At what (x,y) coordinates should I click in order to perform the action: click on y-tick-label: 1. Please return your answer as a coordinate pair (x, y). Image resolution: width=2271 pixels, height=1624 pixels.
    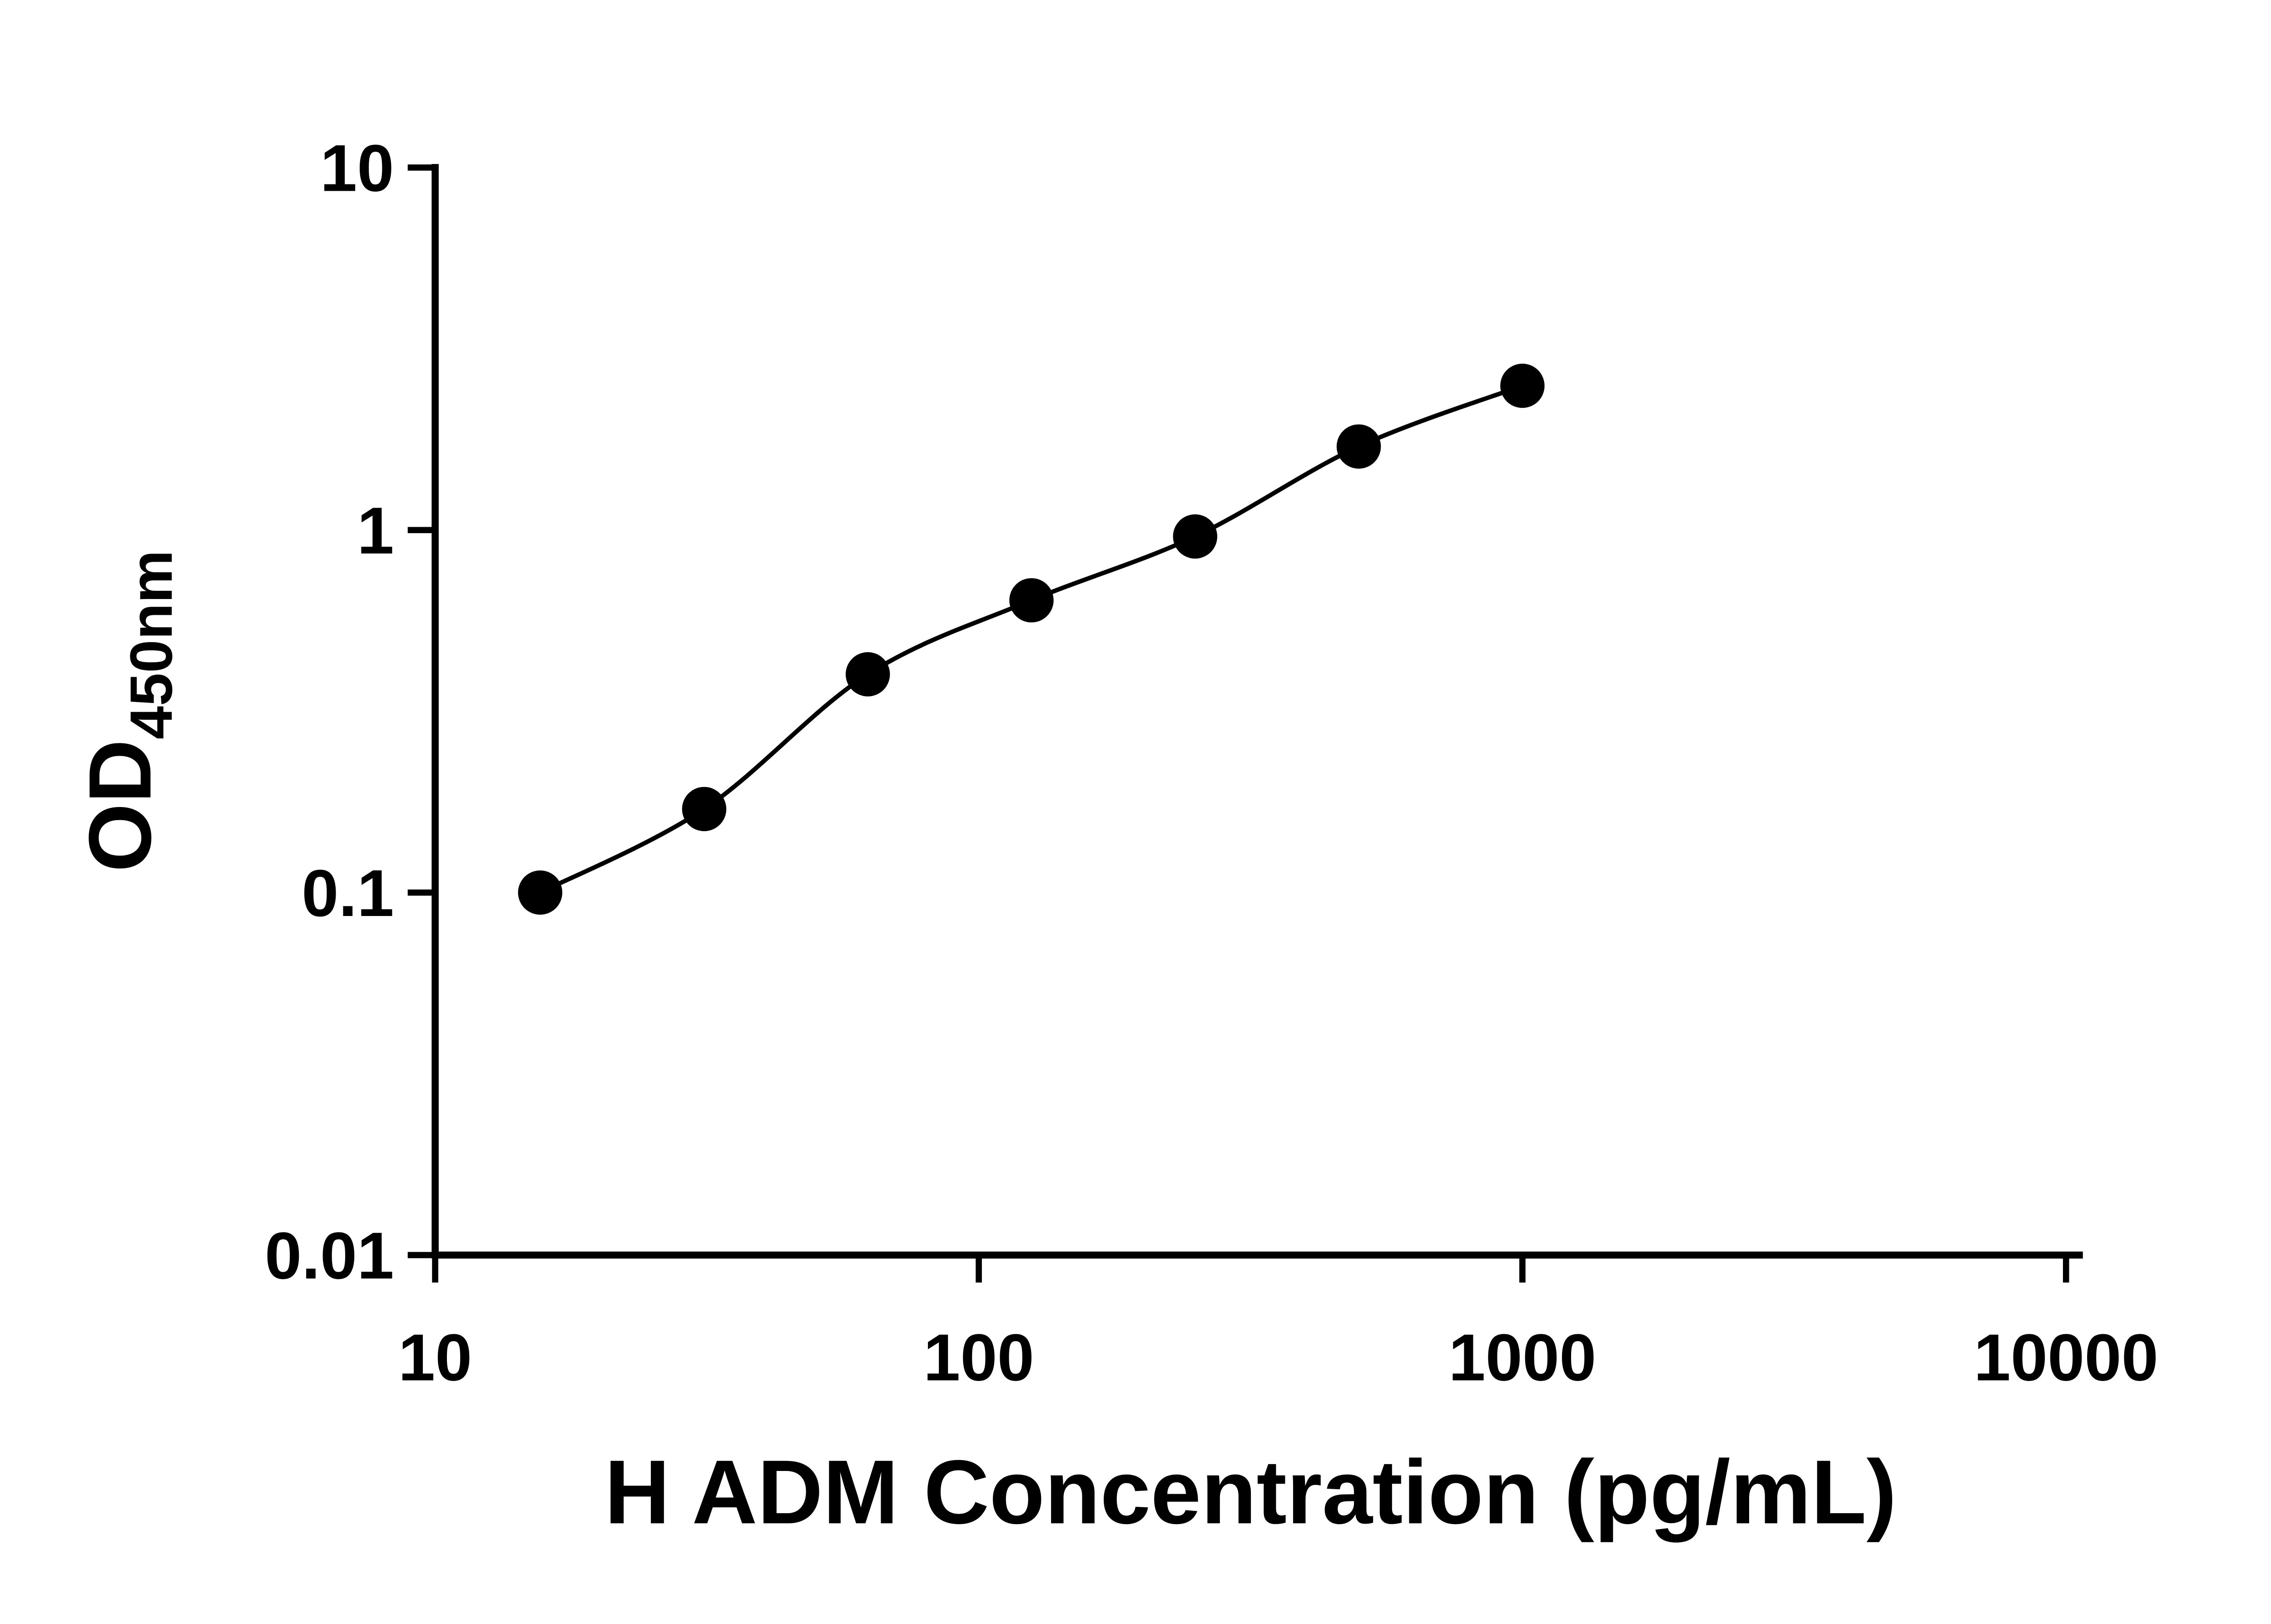
    Looking at the image, I should click on (375, 531).